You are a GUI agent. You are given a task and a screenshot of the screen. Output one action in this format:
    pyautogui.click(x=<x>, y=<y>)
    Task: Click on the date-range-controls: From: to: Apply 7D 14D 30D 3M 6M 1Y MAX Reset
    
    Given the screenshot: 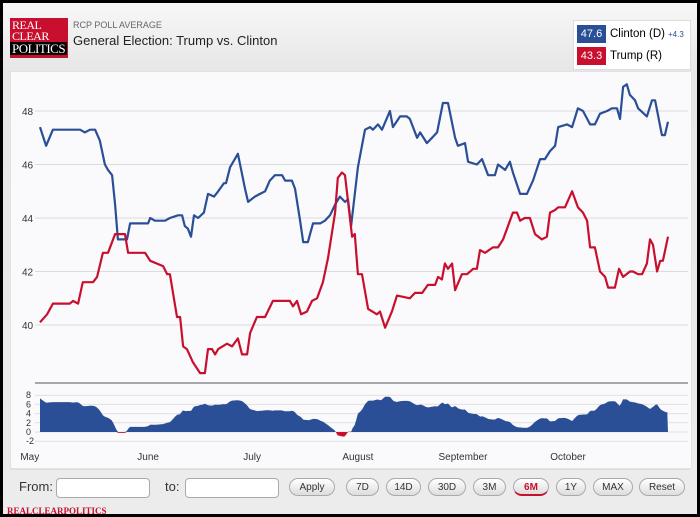 What is the action you would take?
    pyautogui.click(x=350, y=485)
    